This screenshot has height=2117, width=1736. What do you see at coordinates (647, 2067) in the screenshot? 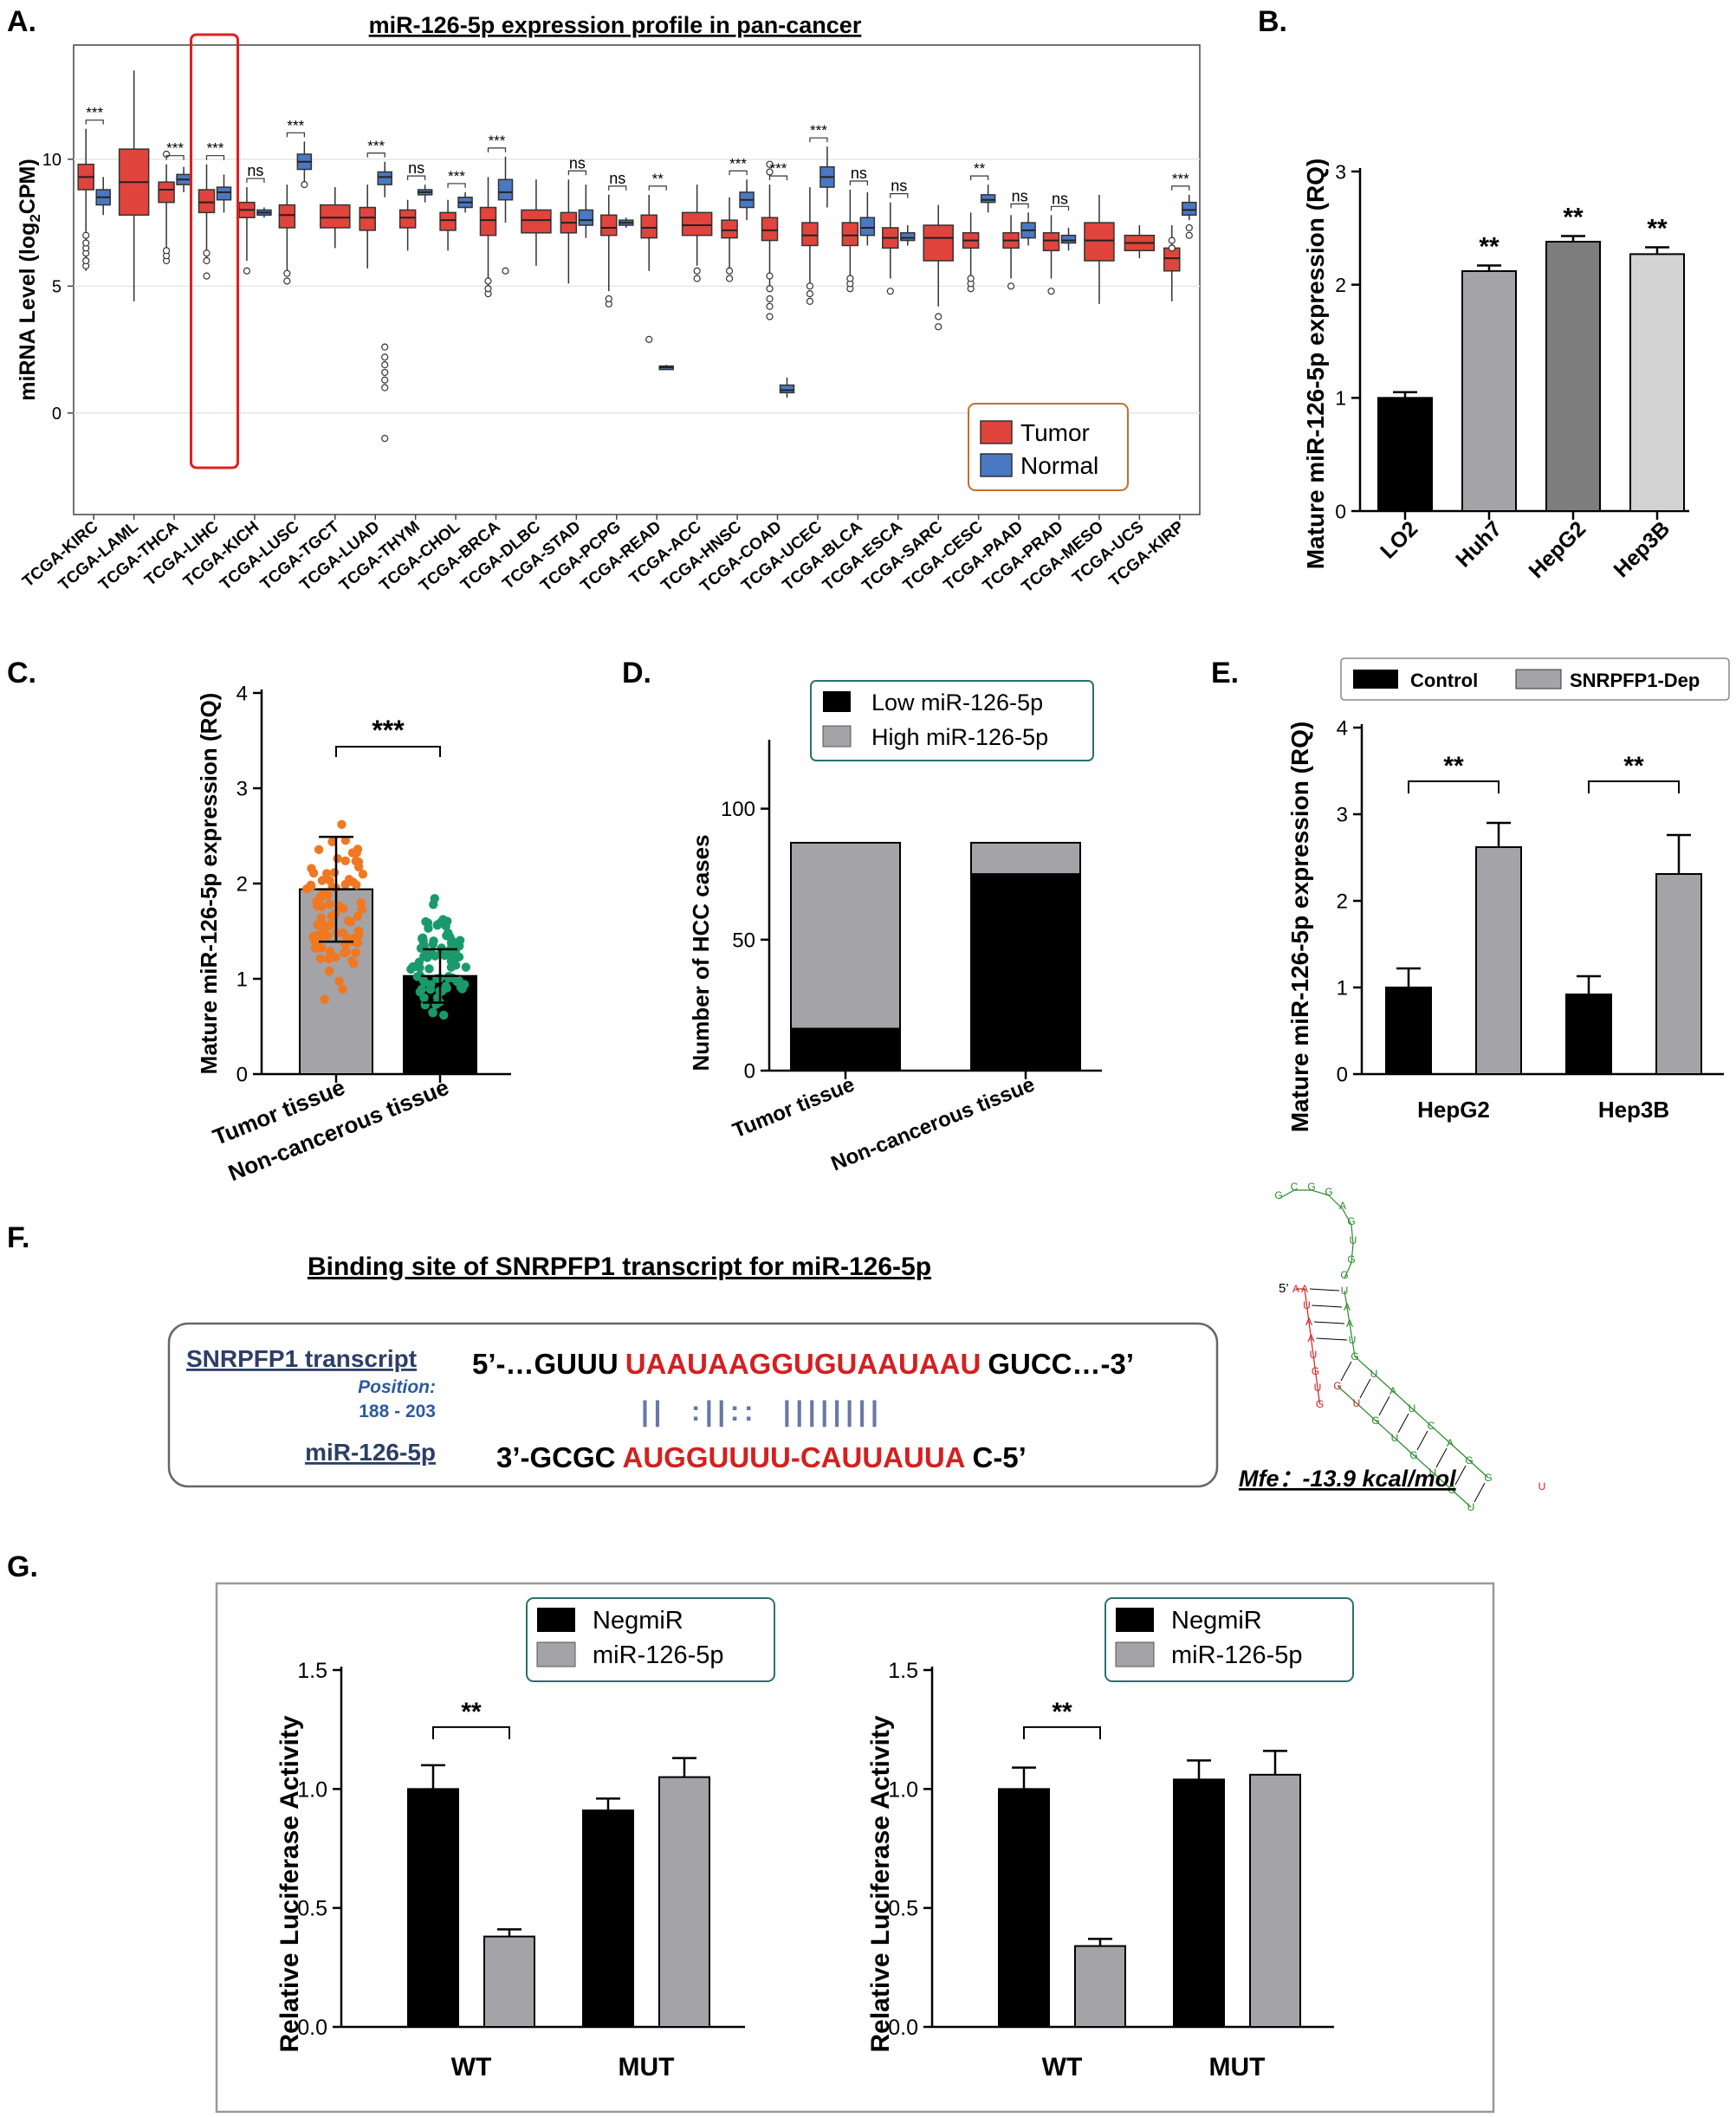
I see `g1-bars-x-label: MUT` at bounding box center [647, 2067].